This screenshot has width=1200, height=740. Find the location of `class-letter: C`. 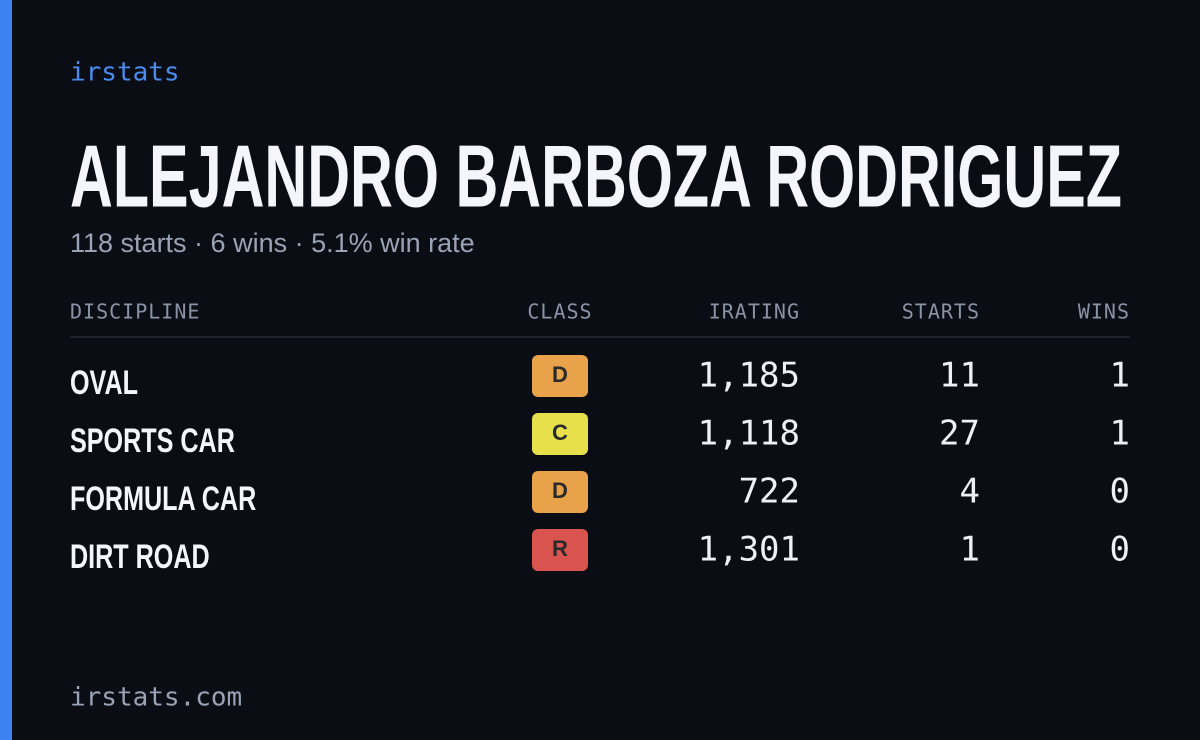

class-letter: C is located at coordinates (560, 432).